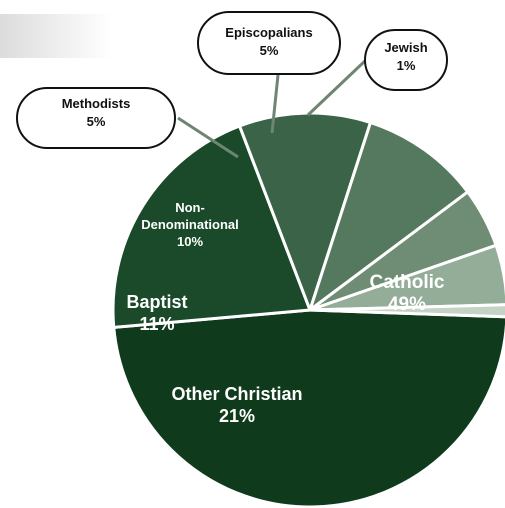 Image resolution: width=505 pixels, height=508 pixels. What do you see at coordinates (237, 416) in the screenshot?
I see `slice-value: 21%` at bounding box center [237, 416].